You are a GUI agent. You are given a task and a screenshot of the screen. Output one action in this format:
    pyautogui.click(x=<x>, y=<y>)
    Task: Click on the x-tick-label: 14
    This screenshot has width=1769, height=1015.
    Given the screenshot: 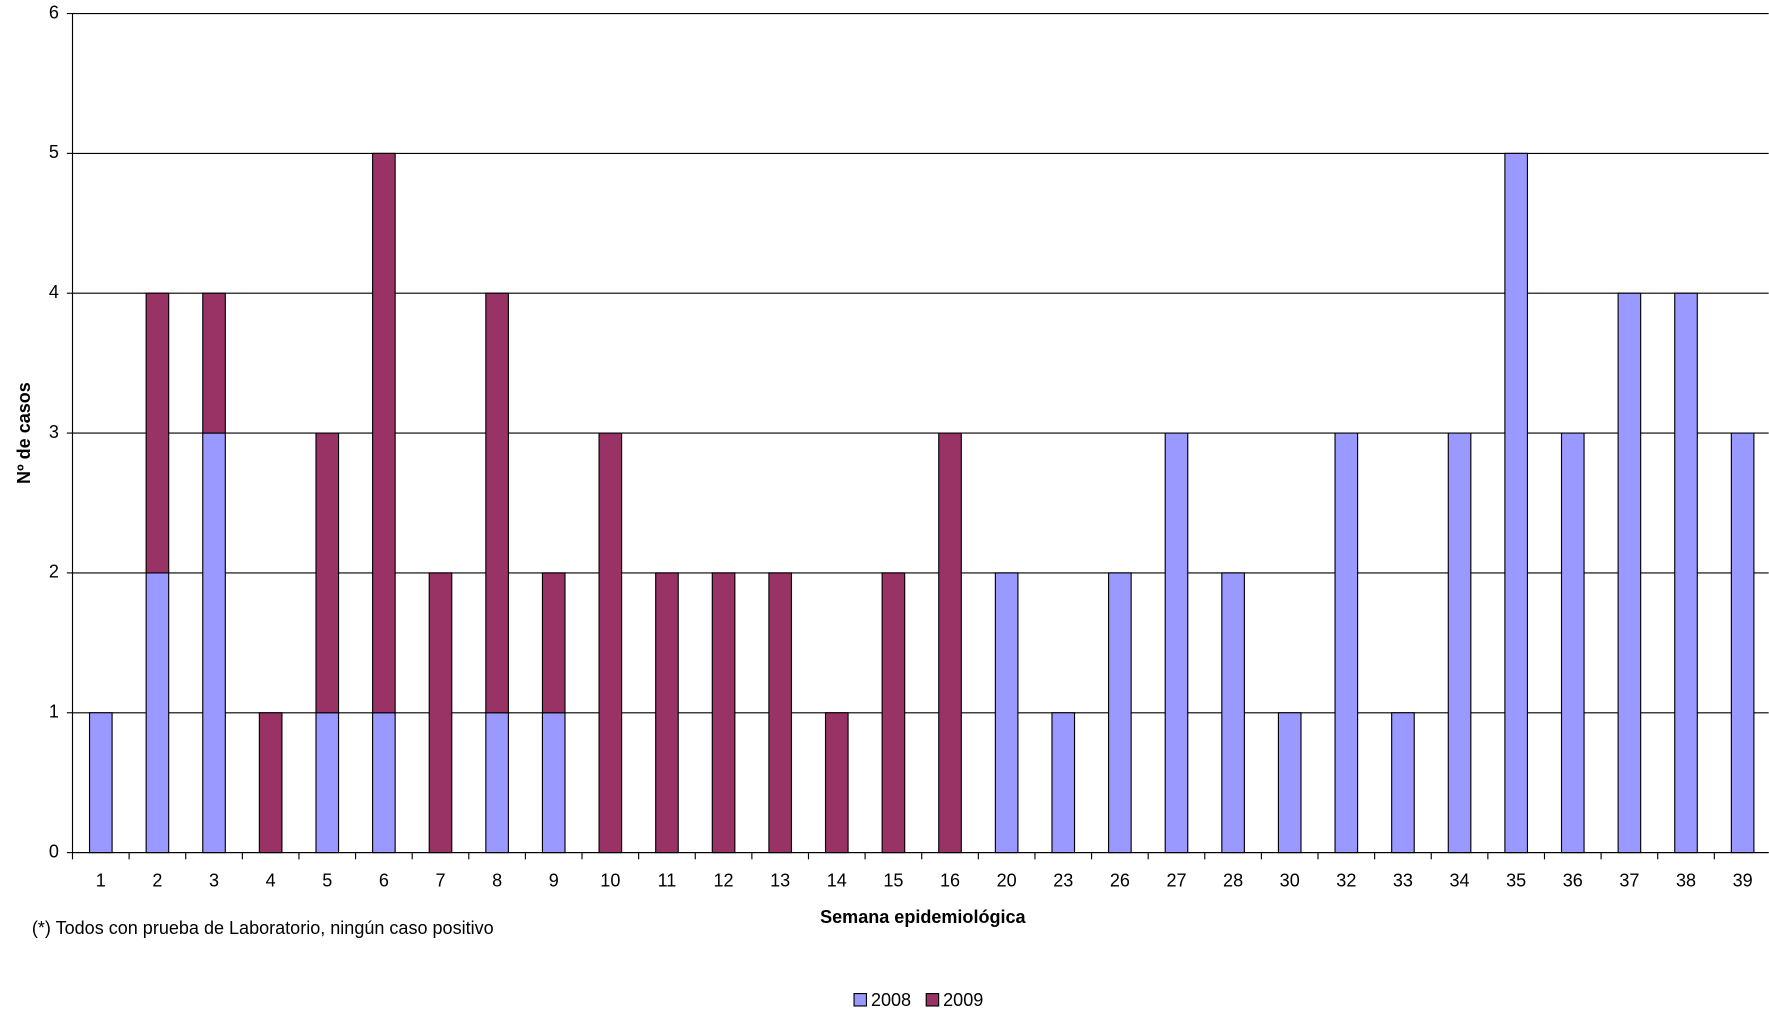 What is the action you would take?
    pyautogui.click(x=837, y=881)
    